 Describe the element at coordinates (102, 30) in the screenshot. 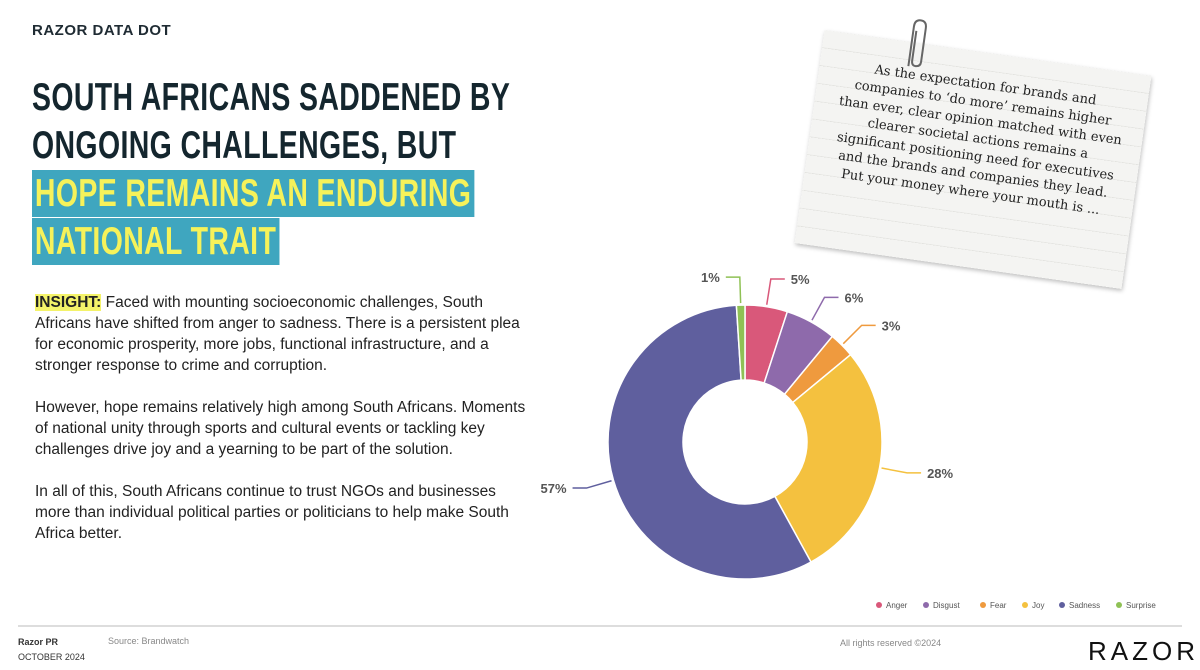

I see `brand: RAZOR DATA DOT` at that location.